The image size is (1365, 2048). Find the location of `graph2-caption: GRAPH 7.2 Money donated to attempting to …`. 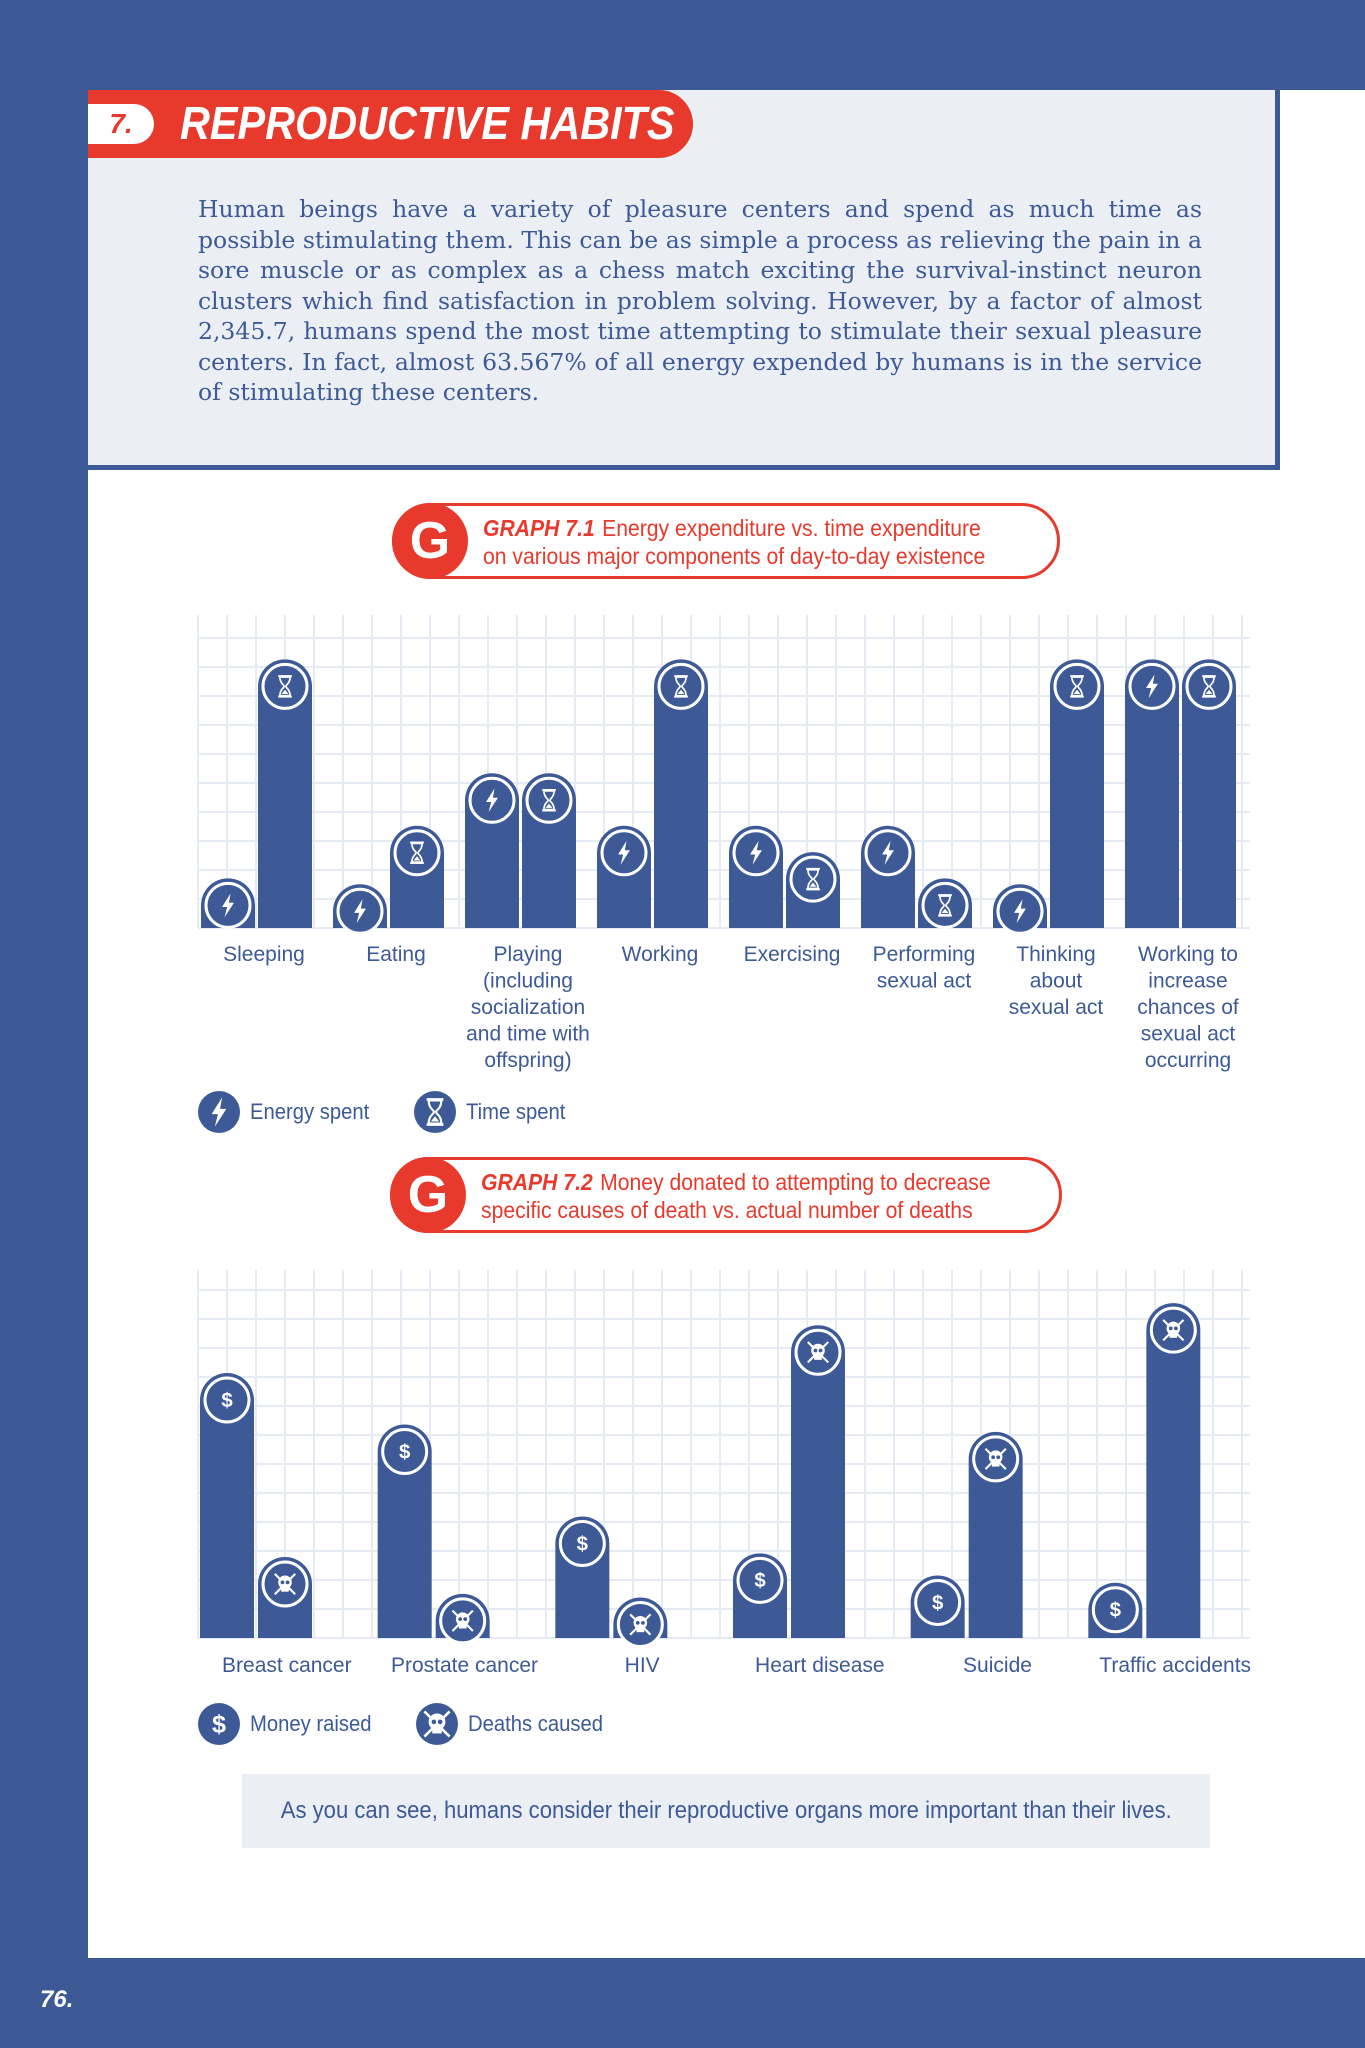

graph2-caption: GRAPH 7.2 Money donated to attempting to … is located at coordinates (736, 1196).